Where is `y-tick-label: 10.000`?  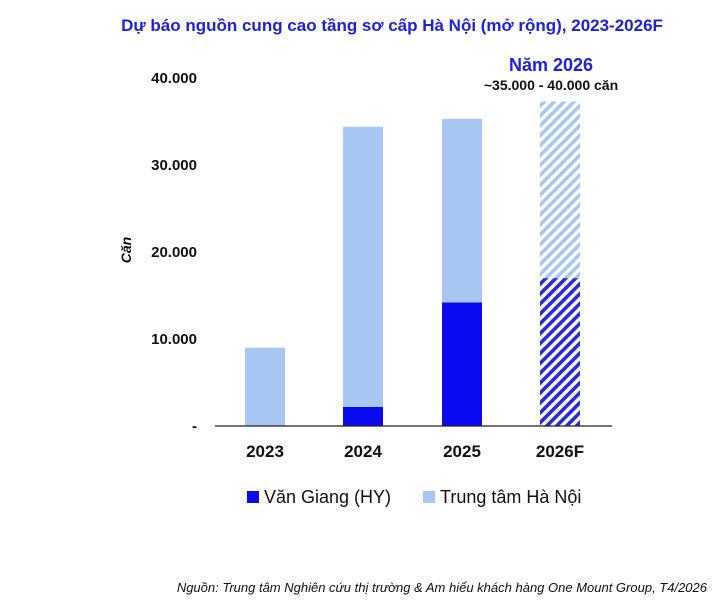 y-tick-label: 10.000 is located at coordinates (174, 339).